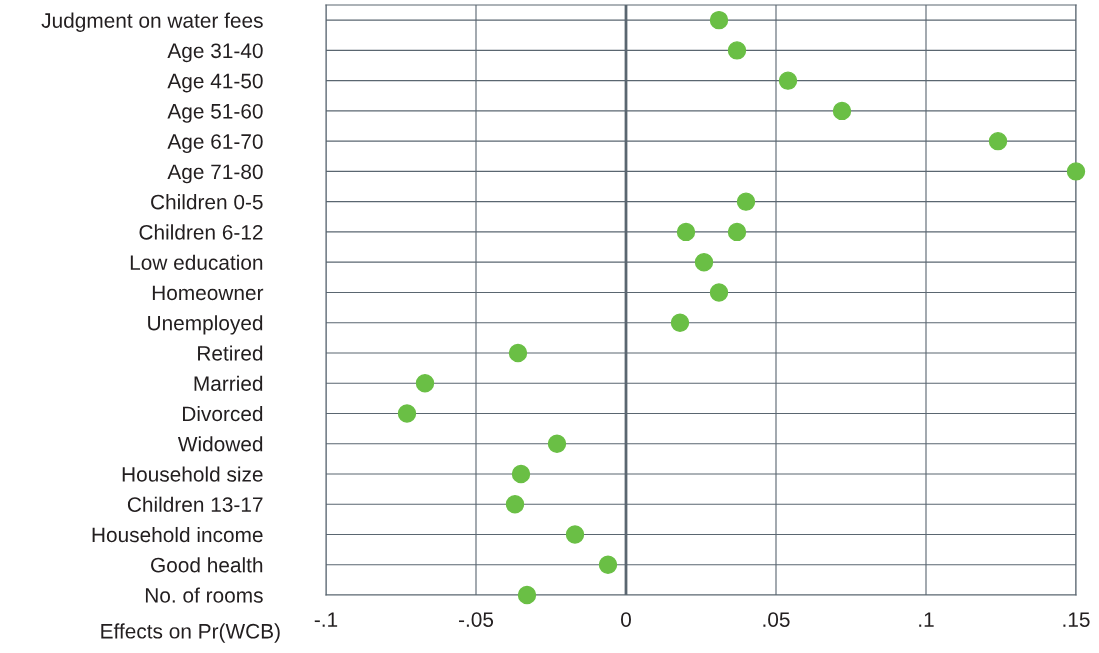  What do you see at coordinates (207, 202) in the screenshot?
I see `y-tick-label: Children 0-5` at bounding box center [207, 202].